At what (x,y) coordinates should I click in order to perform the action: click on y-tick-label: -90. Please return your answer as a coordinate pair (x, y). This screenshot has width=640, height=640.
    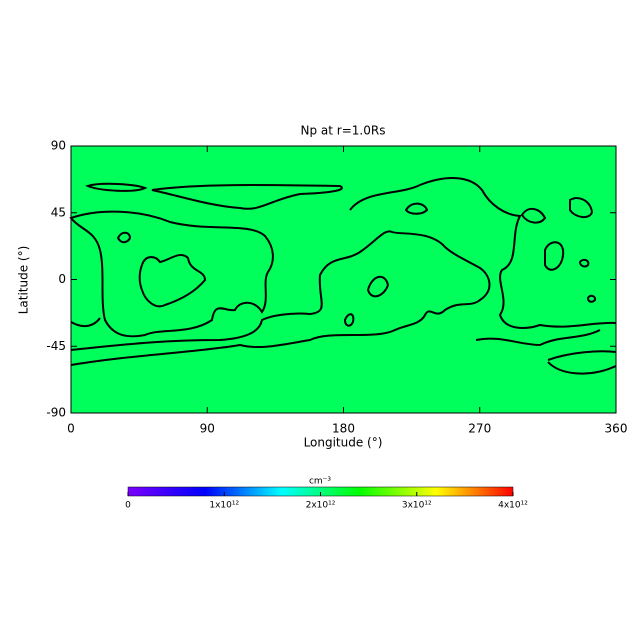
    Looking at the image, I should click on (56, 413).